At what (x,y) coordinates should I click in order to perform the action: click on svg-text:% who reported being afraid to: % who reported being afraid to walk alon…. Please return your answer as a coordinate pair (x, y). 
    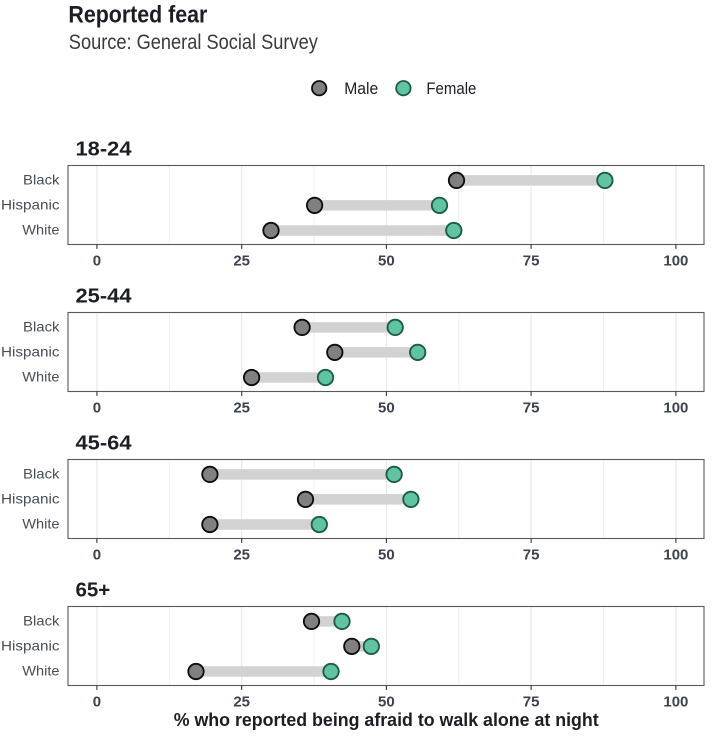
    Looking at the image, I should click on (386, 719).